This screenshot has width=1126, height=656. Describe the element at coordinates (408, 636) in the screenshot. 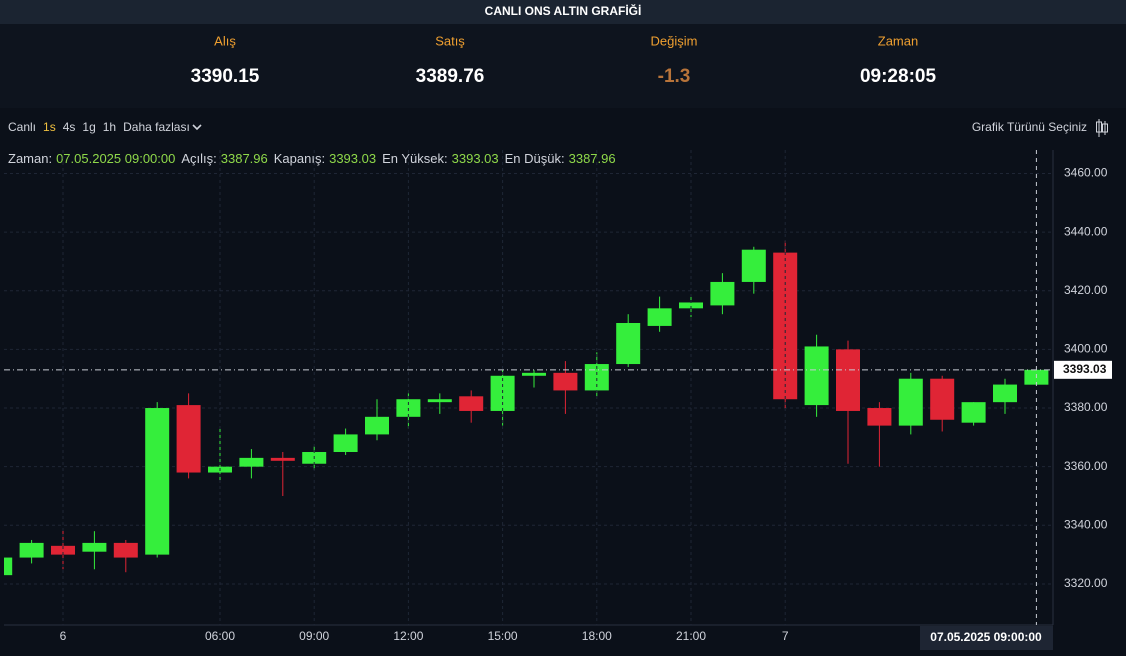

I see `x-tick-label: 12:00` at that location.